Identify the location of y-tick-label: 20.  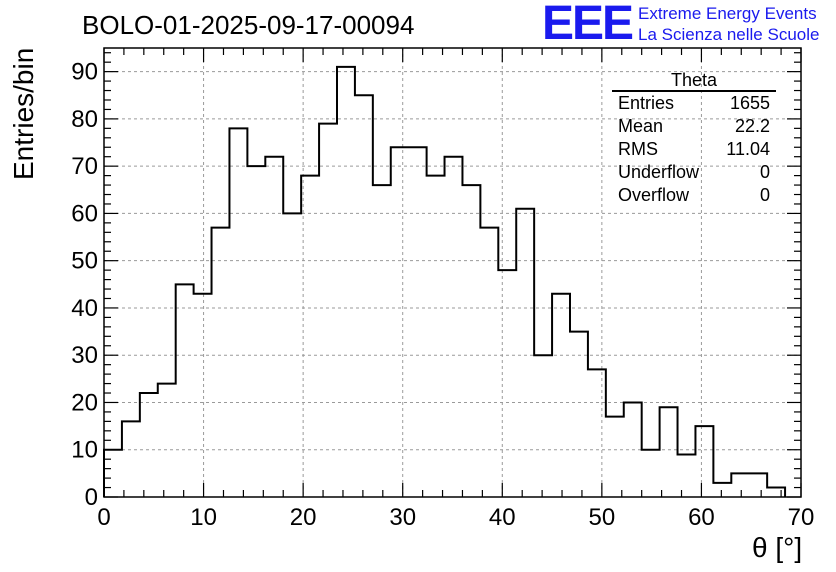
(84, 402).